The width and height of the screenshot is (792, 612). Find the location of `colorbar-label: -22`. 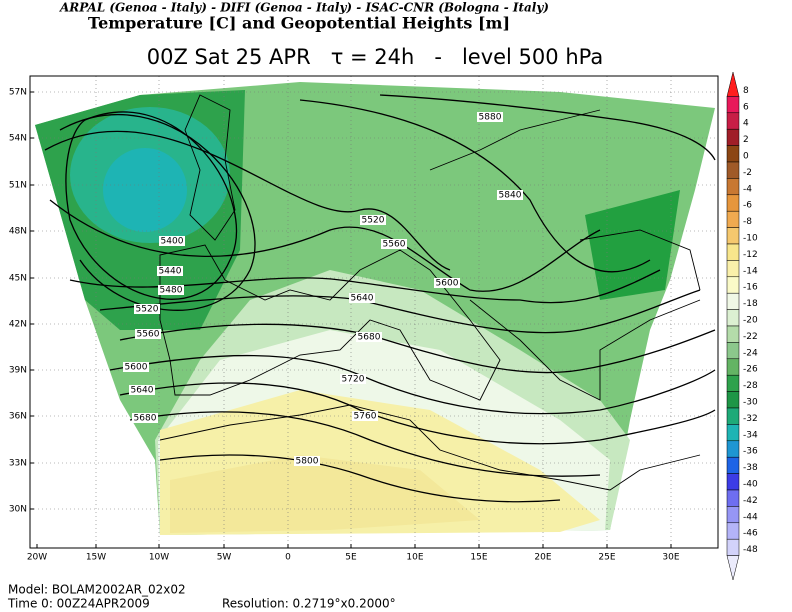

colorbar-label: -22 is located at coordinates (750, 337).